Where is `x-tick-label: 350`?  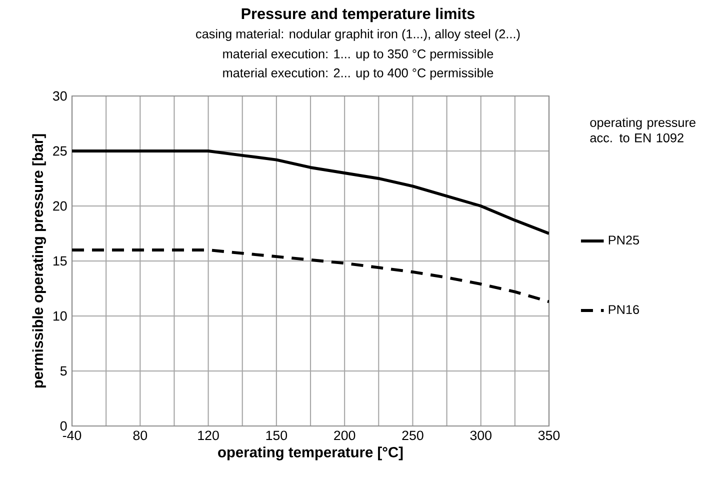 x-tick-label: 350 is located at coordinates (549, 435).